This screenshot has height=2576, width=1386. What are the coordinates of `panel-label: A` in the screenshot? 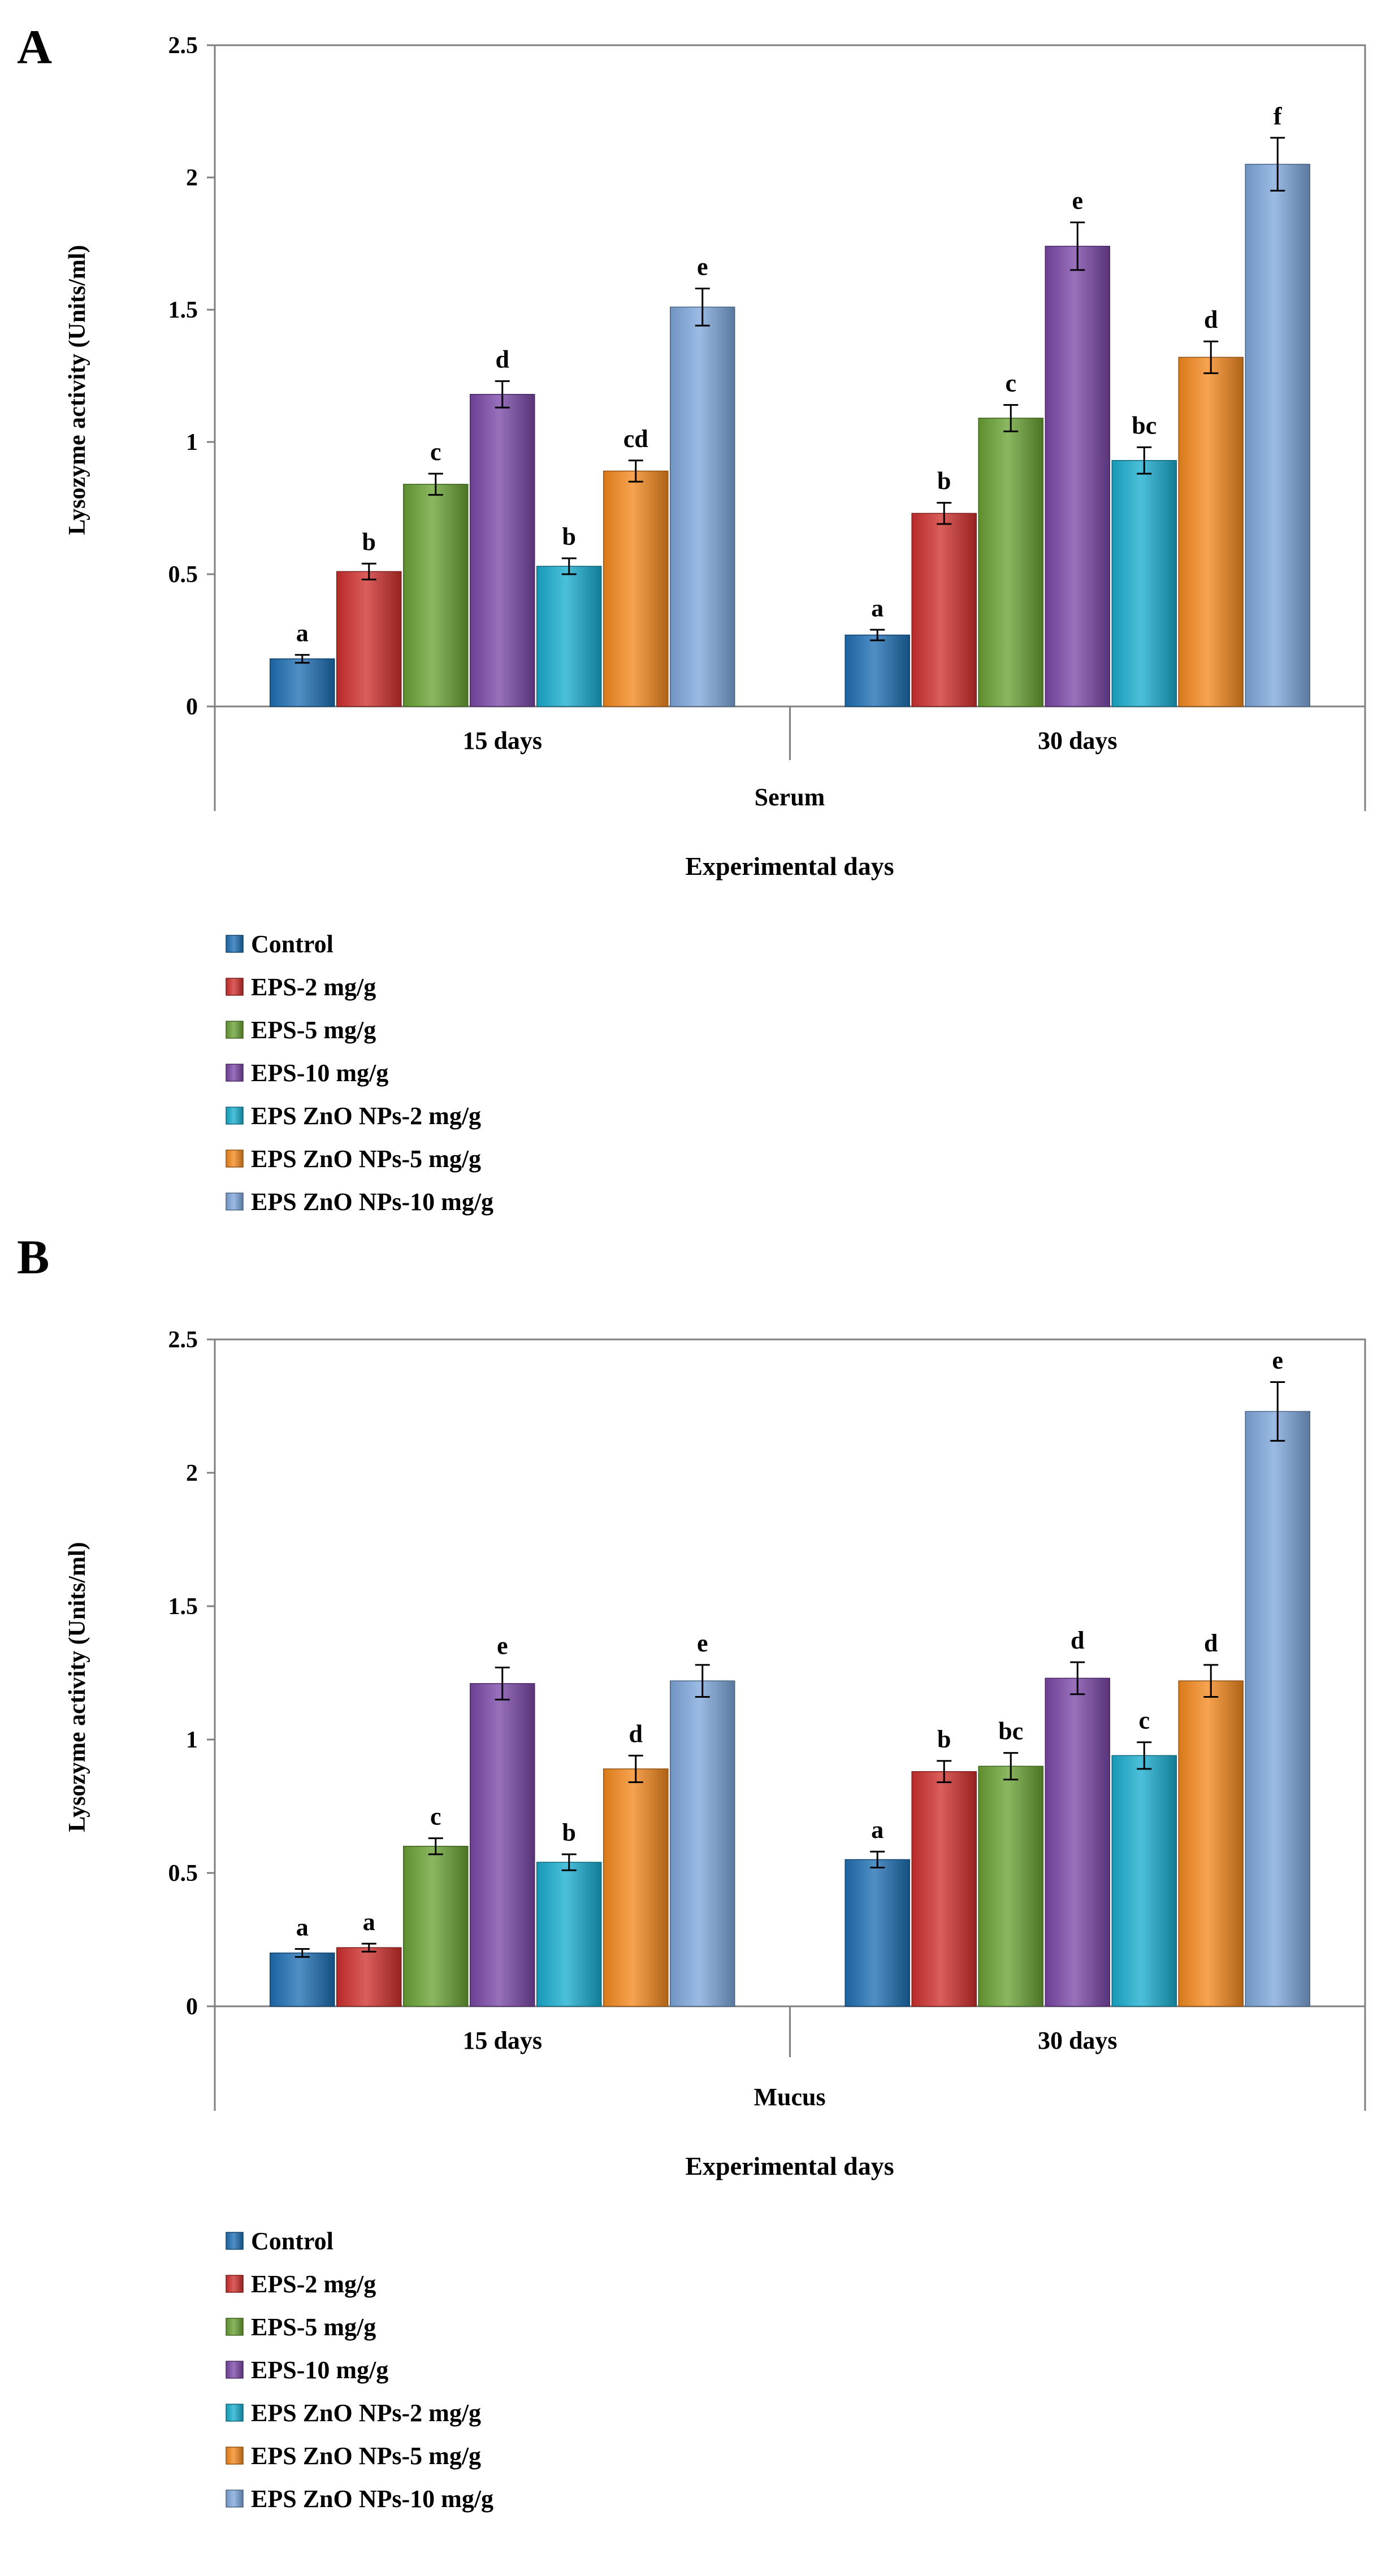 It's located at (34, 47).